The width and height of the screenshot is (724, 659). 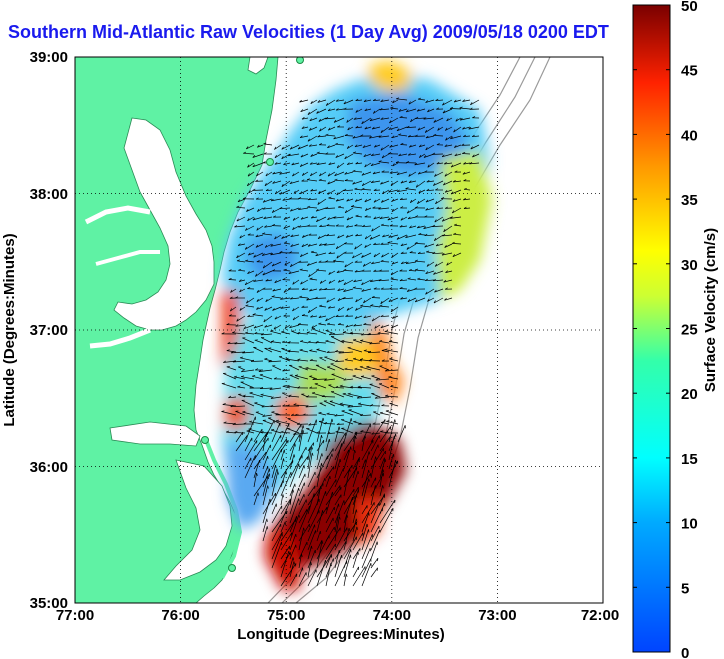 What do you see at coordinates (232, 568) in the screenshot?
I see `radar-station-marker` at bounding box center [232, 568].